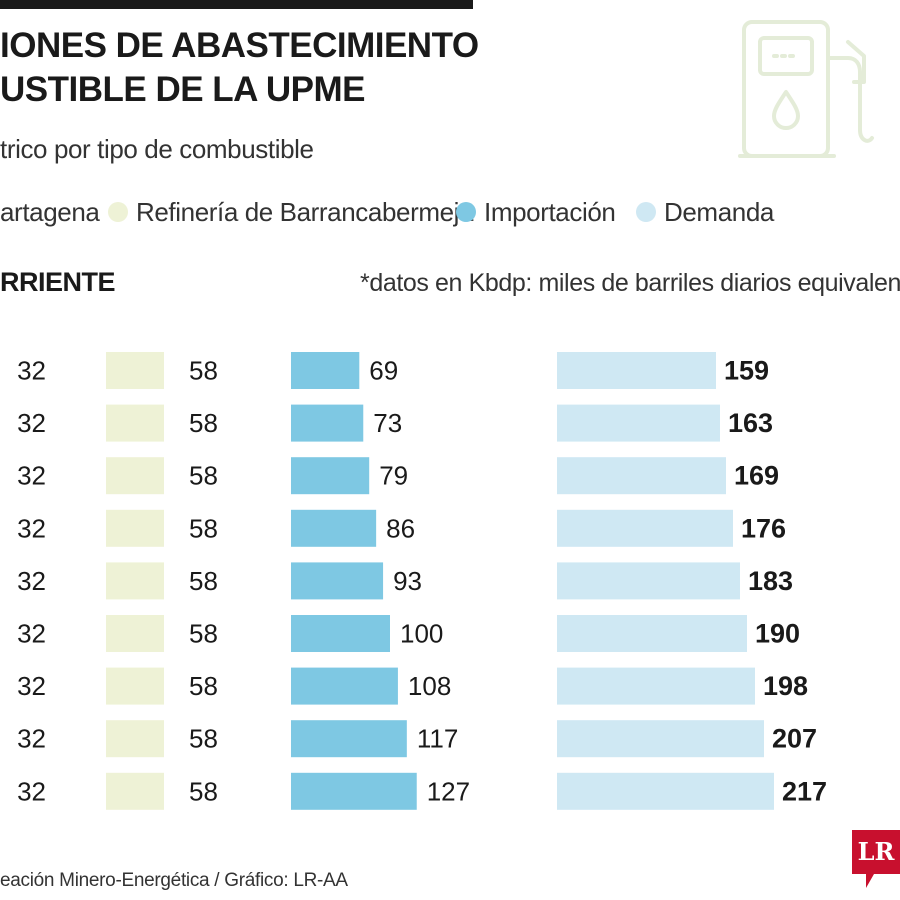 Image resolution: width=900 pixels, height=900 pixels. Describe the element at coordinates (236, 4) in the screenshot. I see `top-rule` at that location.